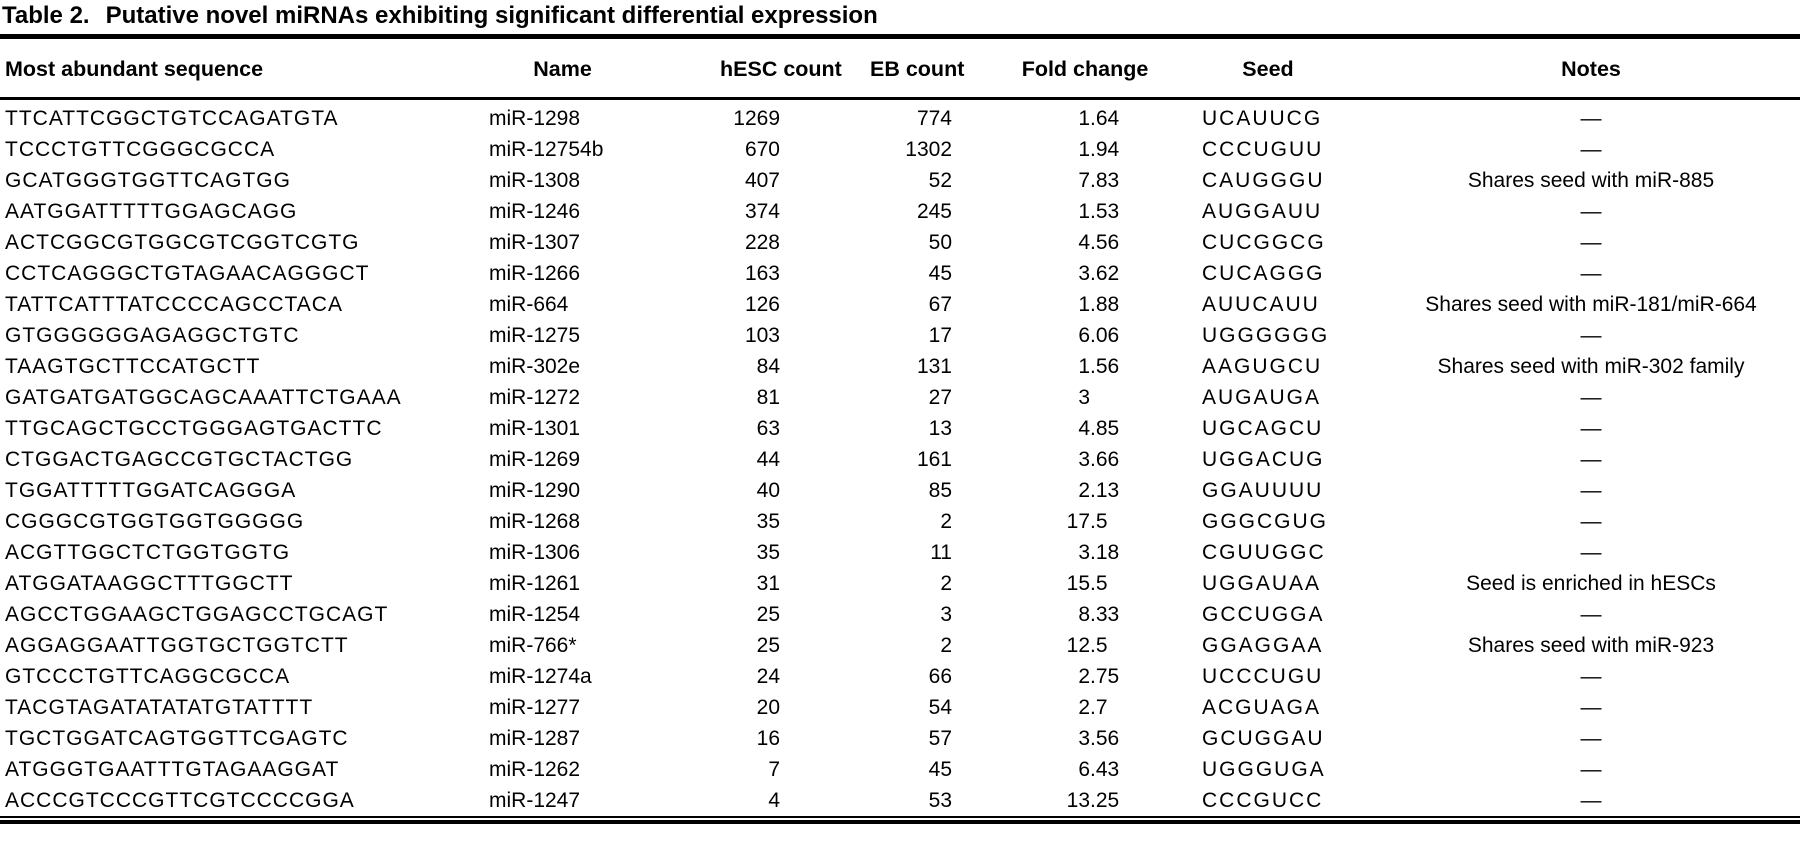  Describe the element at coordinates (1105, 769) in the screenshot. I see `fold-change-fraction: .43` at that location.